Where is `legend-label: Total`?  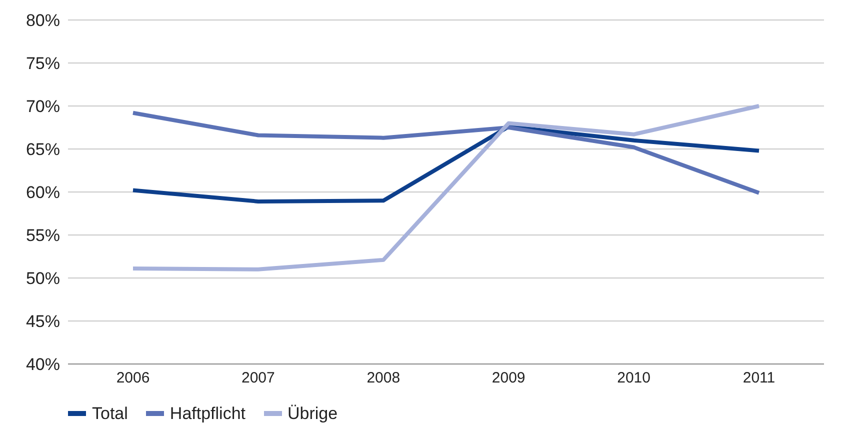 legend-label: Total is located at coordinates (110, 414).